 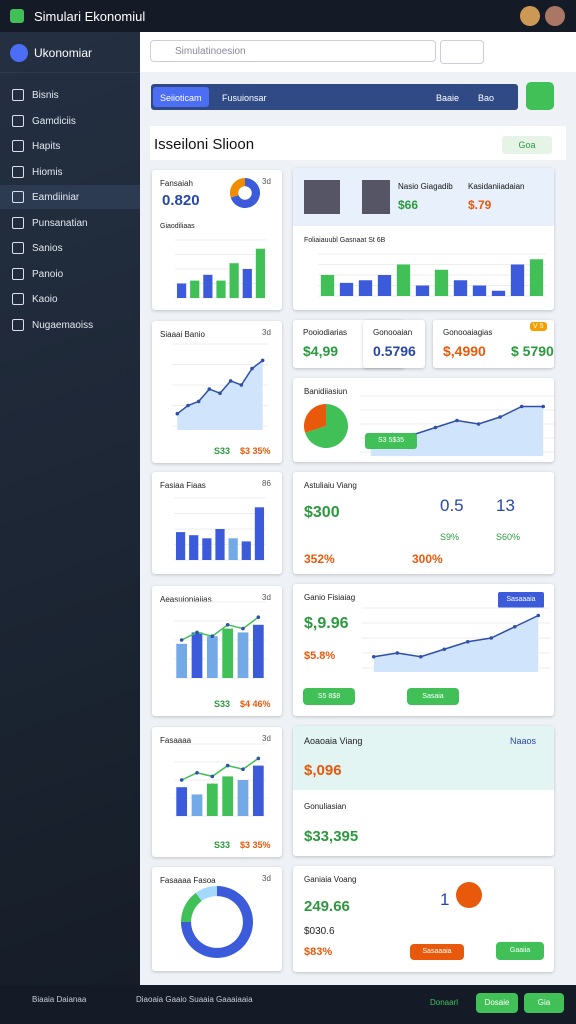 I want to click on badge: Sasaaaia, so click(x=521, y=600).